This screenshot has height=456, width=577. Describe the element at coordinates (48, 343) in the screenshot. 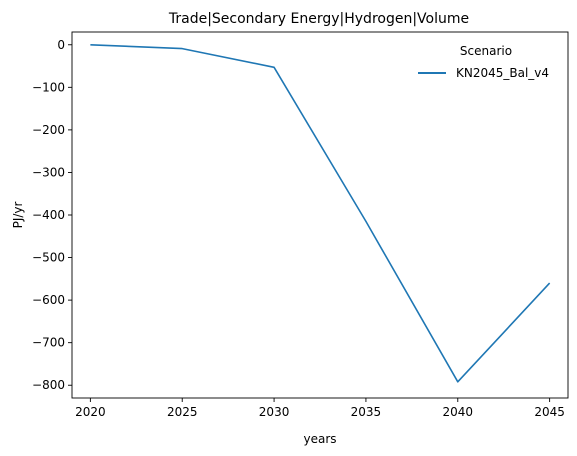

I see `y-tick-label: −700` at that location.